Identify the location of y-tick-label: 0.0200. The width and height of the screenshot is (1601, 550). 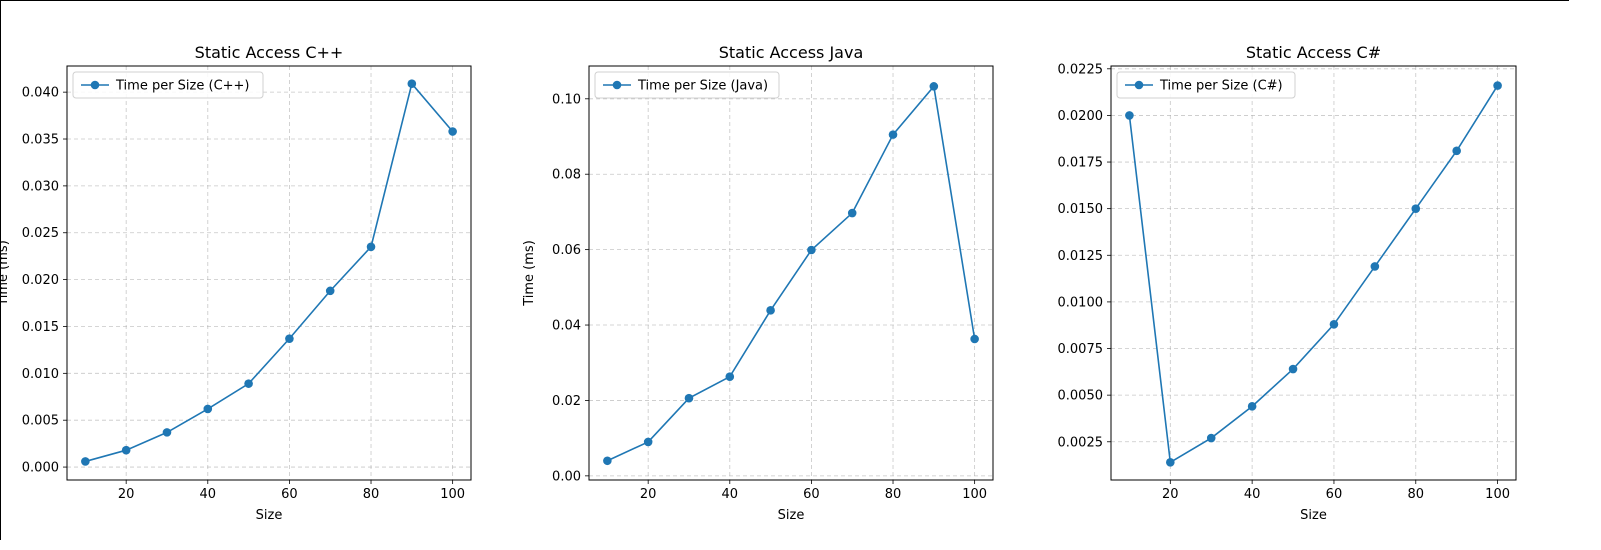
(1081, 116).